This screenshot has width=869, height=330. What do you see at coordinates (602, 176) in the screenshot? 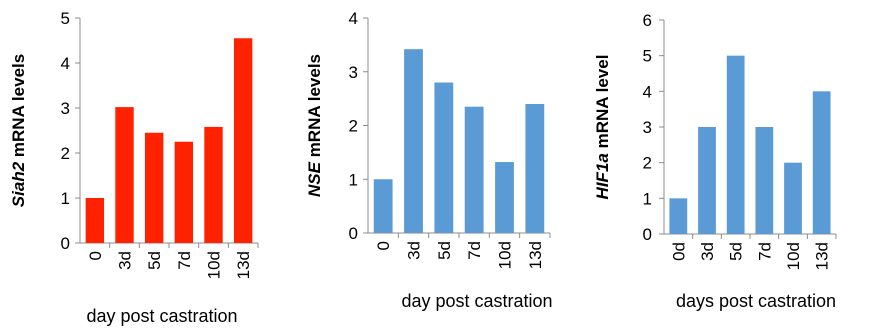
I see `y-axis-title-gene: HIF1a` at bounding box center [602, 176].